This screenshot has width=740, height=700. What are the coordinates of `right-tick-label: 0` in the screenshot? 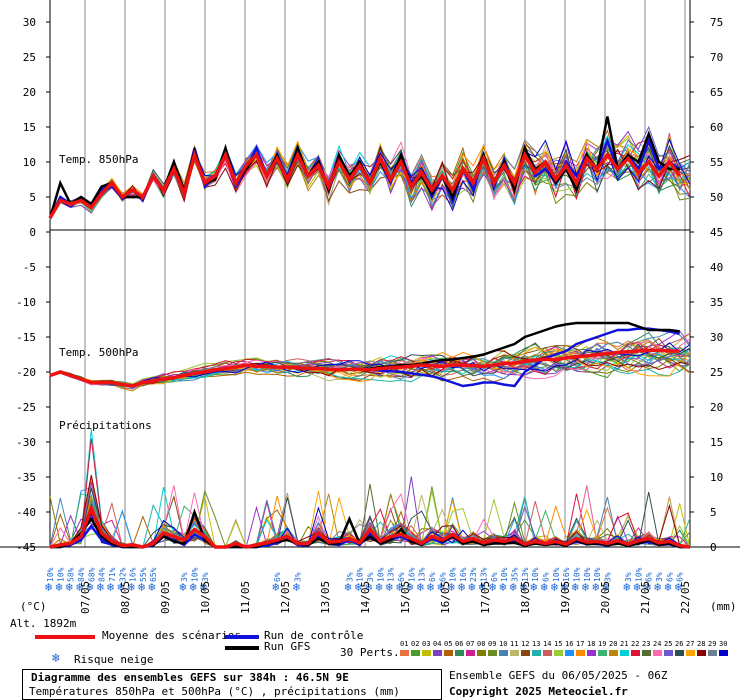 It's located at (713, 547).